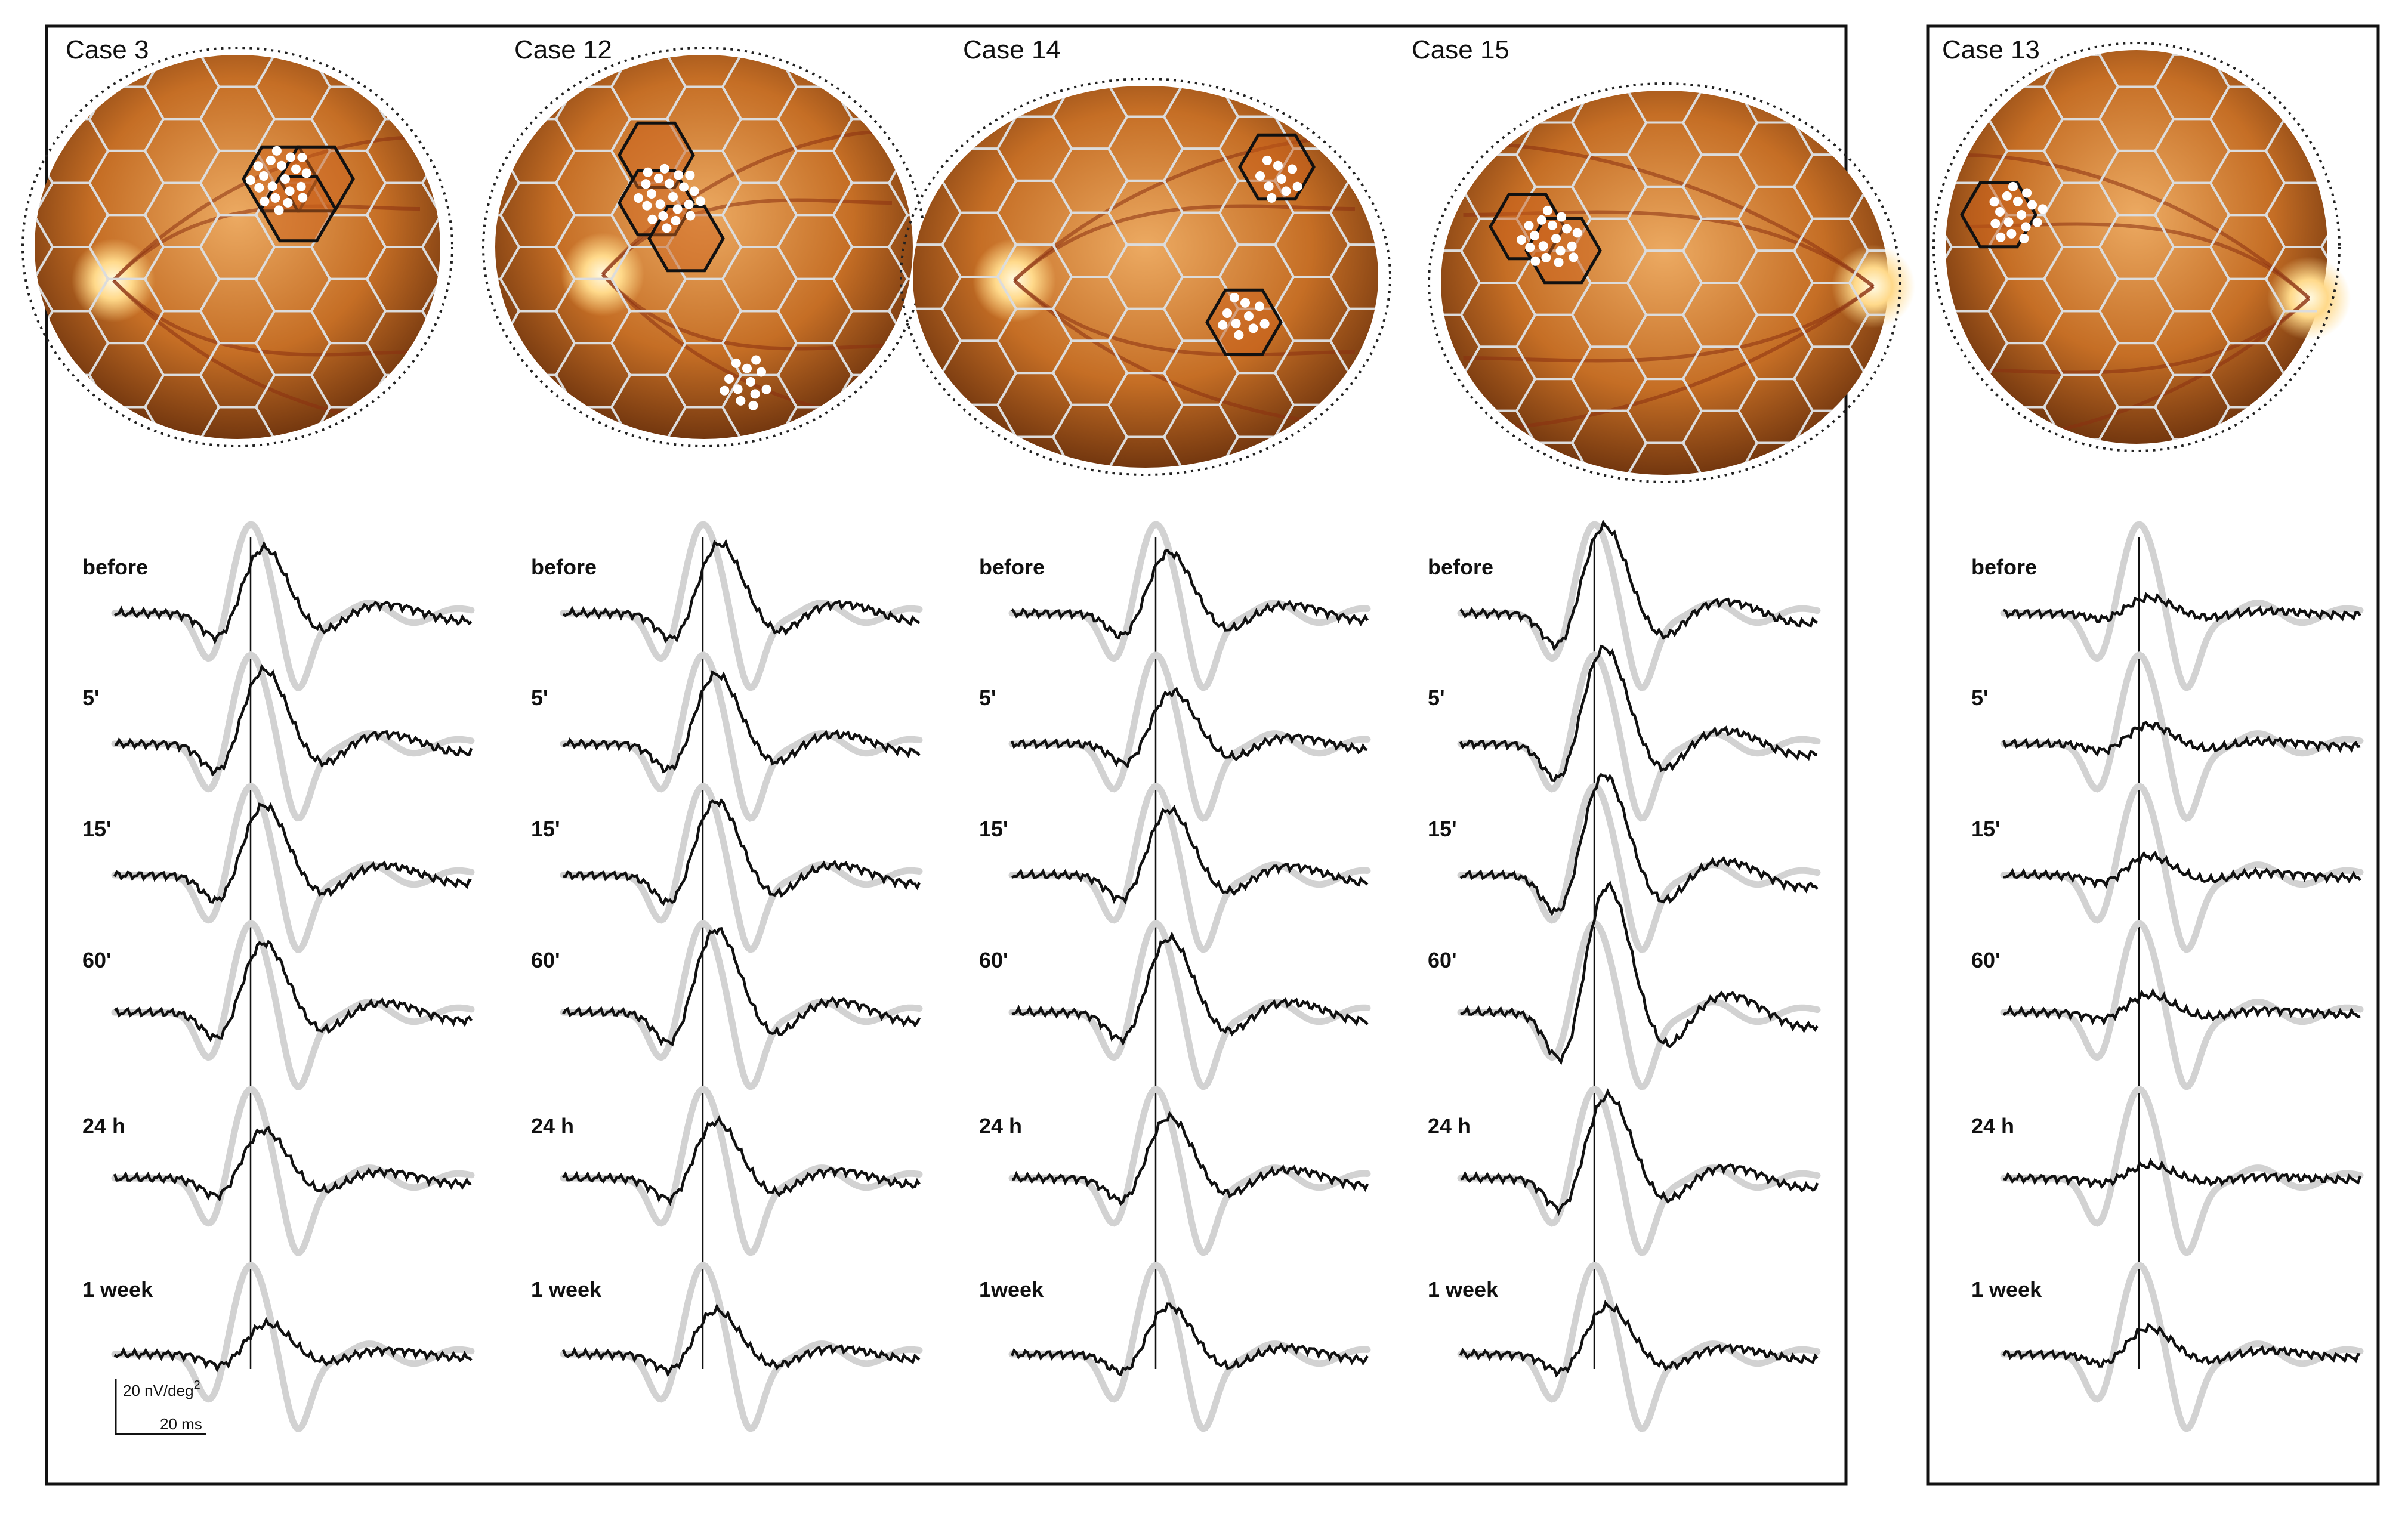 This screenshot has width=2408, height=1517. Describe the element at coordinates (160, 1407) in the screenshot. I see `scale-bar: 20 nV/deg2 20 ms` at that location.